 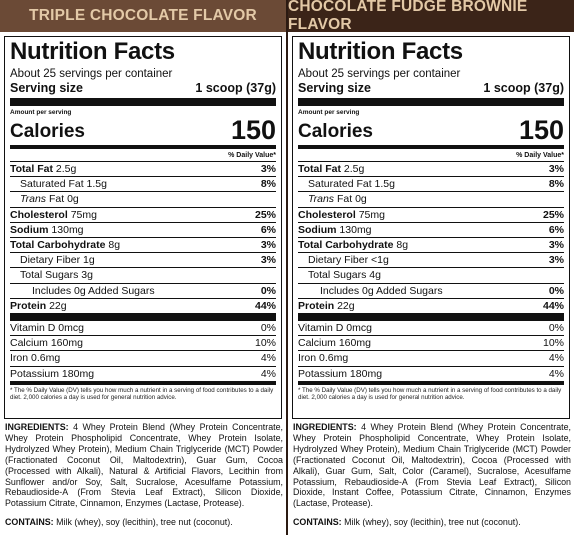 I want to click on nutrient-row-total-sugars: Total Sugars 3g, so click(x=143, y=274).